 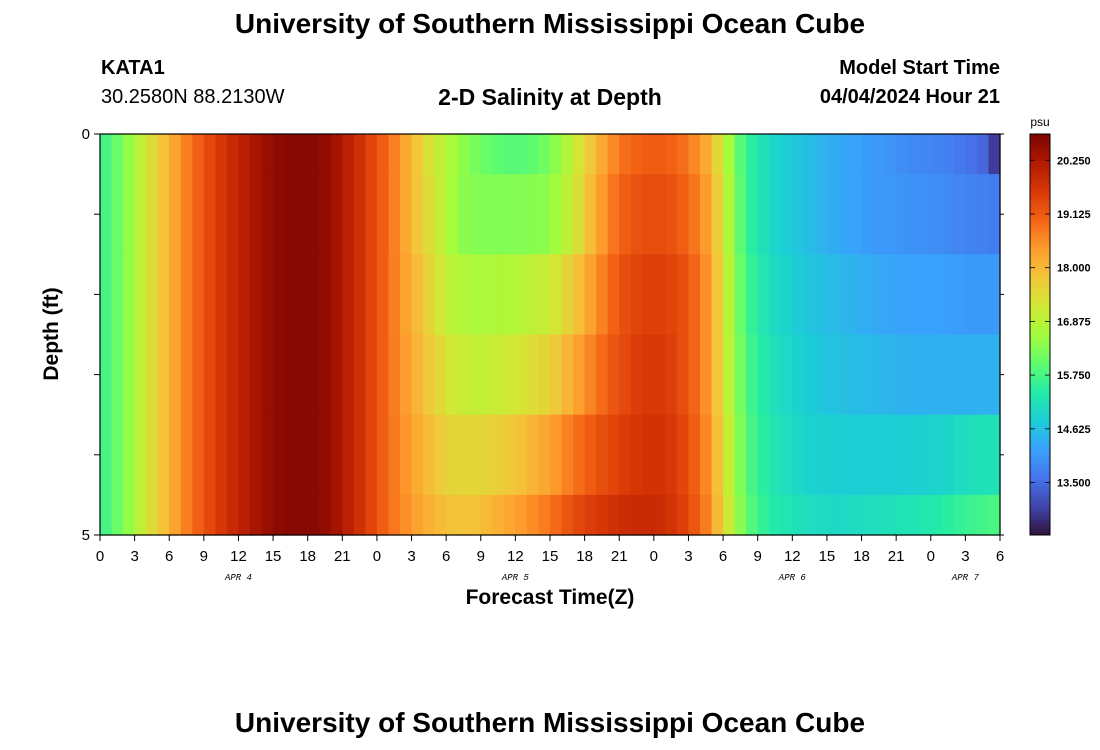 I want to click on x-tick-label: 18, so click(x=861, y=556).